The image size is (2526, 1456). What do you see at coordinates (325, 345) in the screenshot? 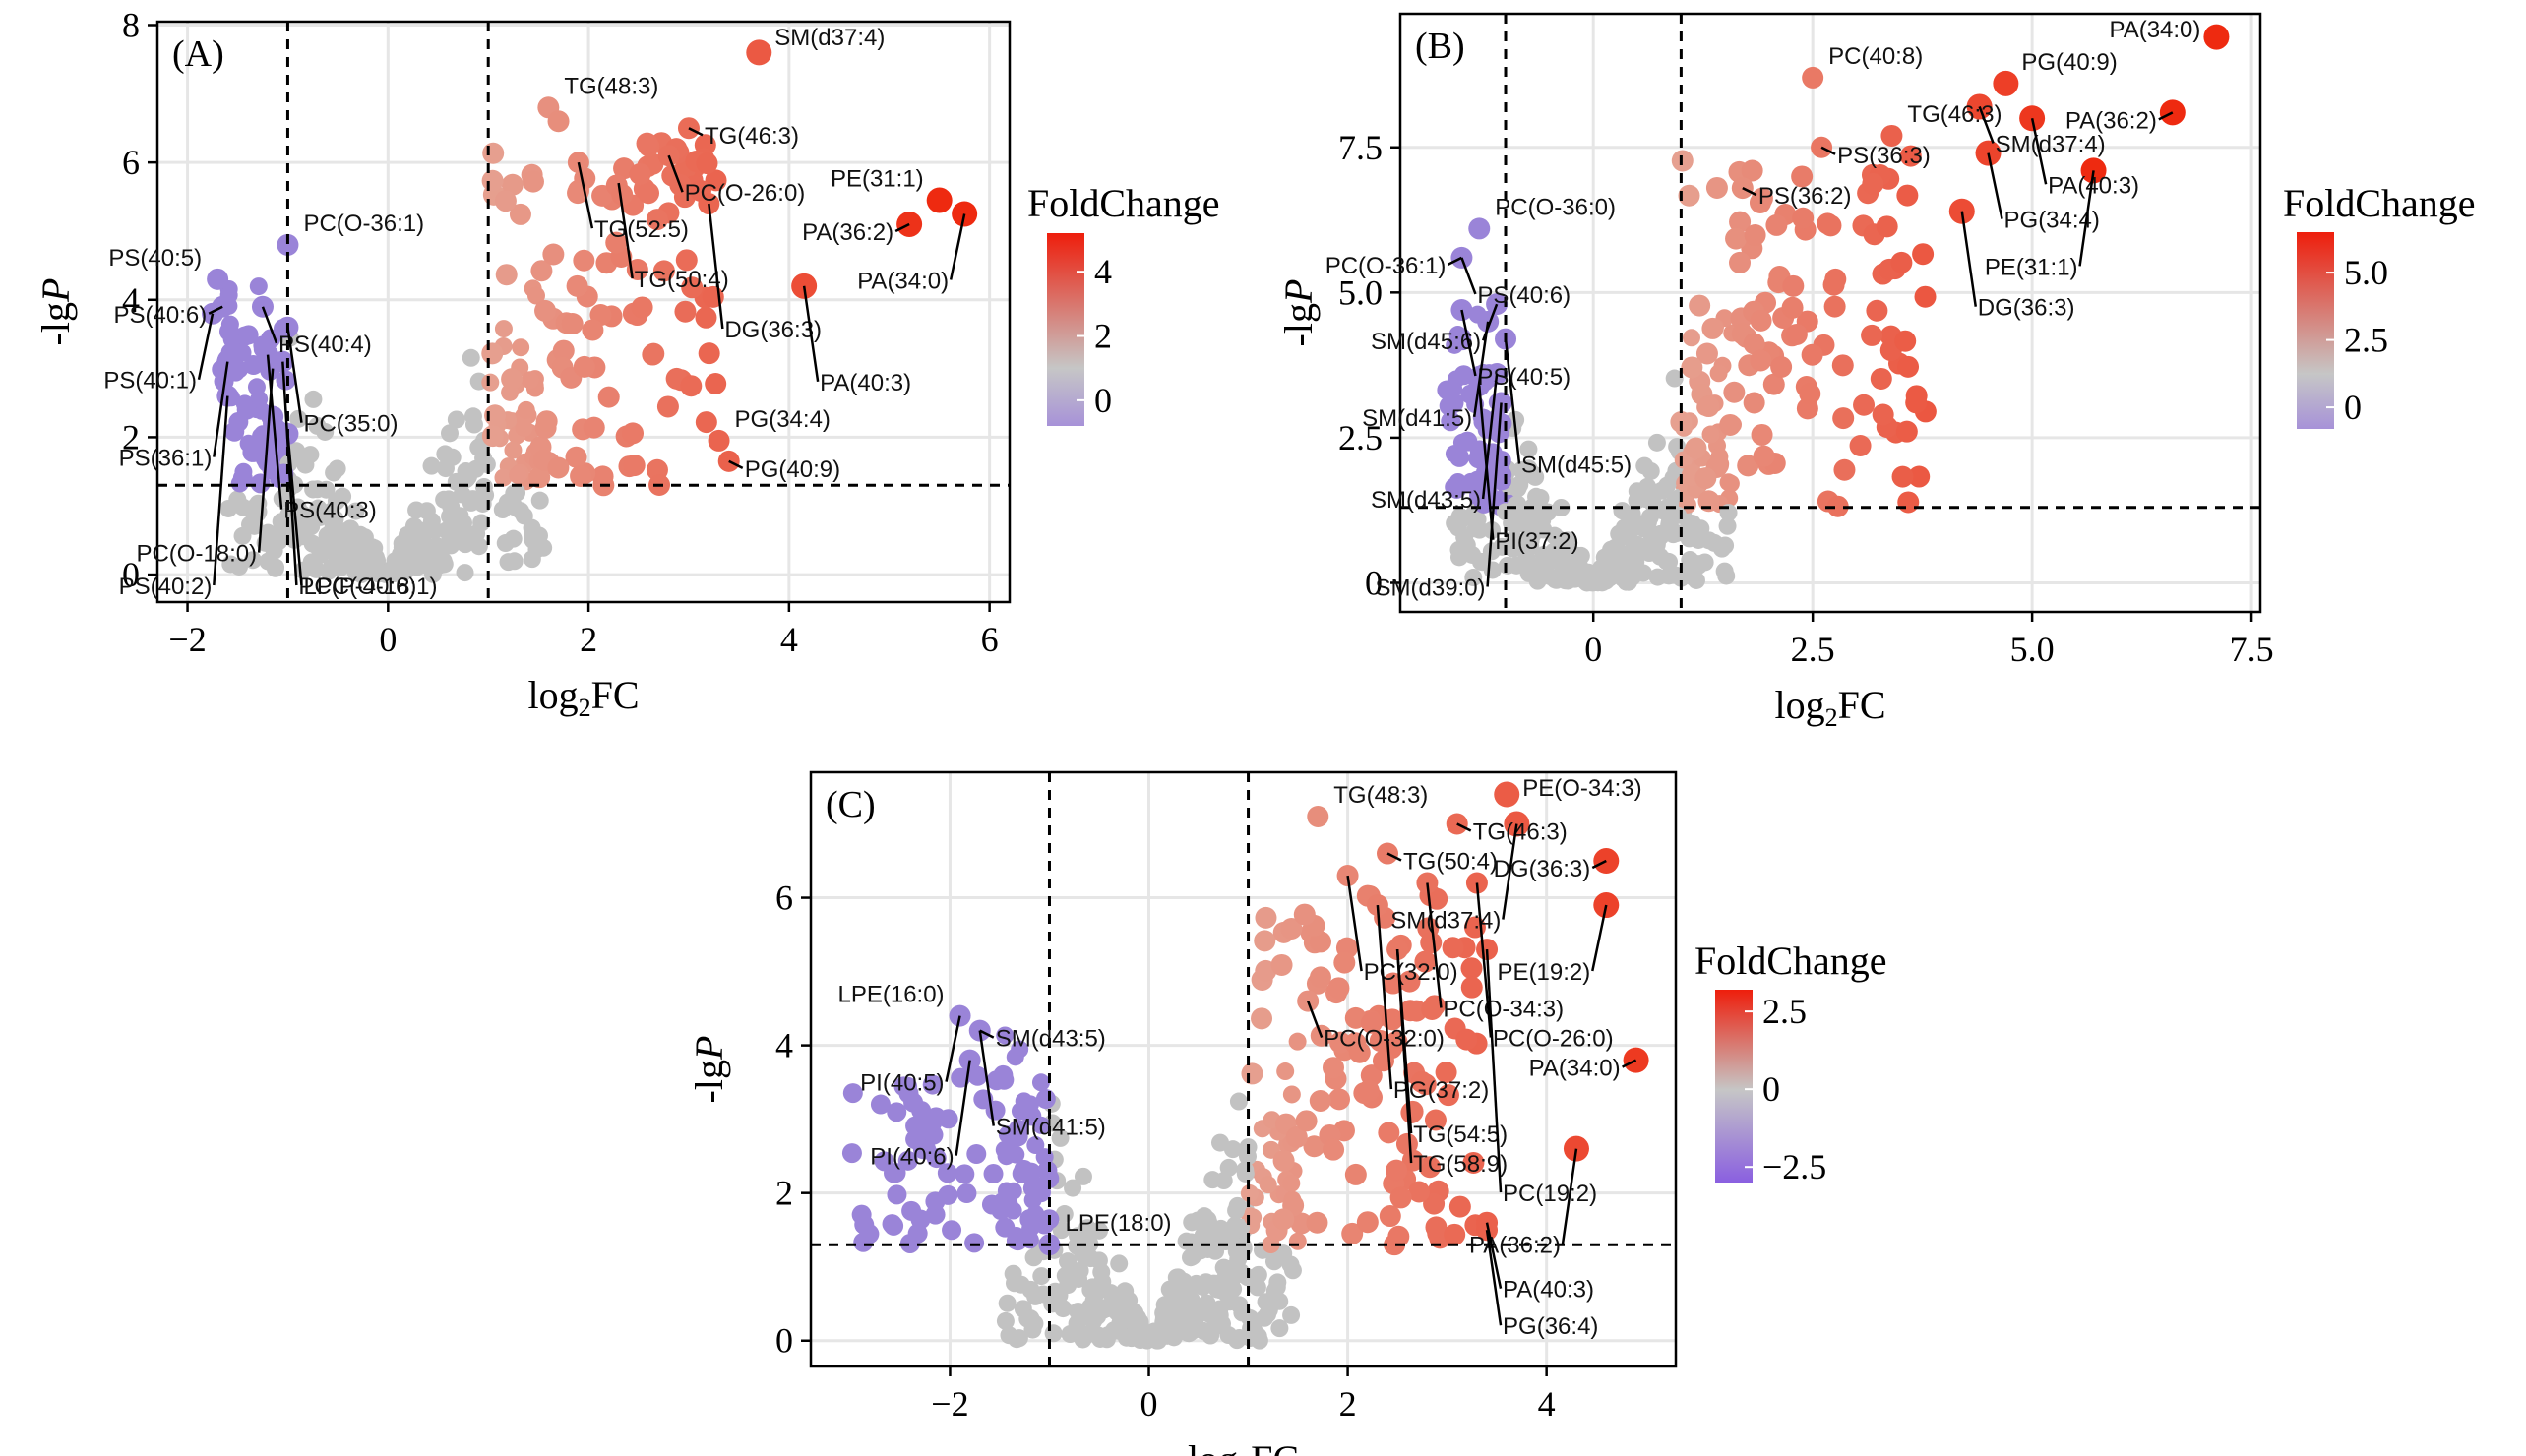
I see `point-label: PS(40:4)` at bounding box center [325, 345].